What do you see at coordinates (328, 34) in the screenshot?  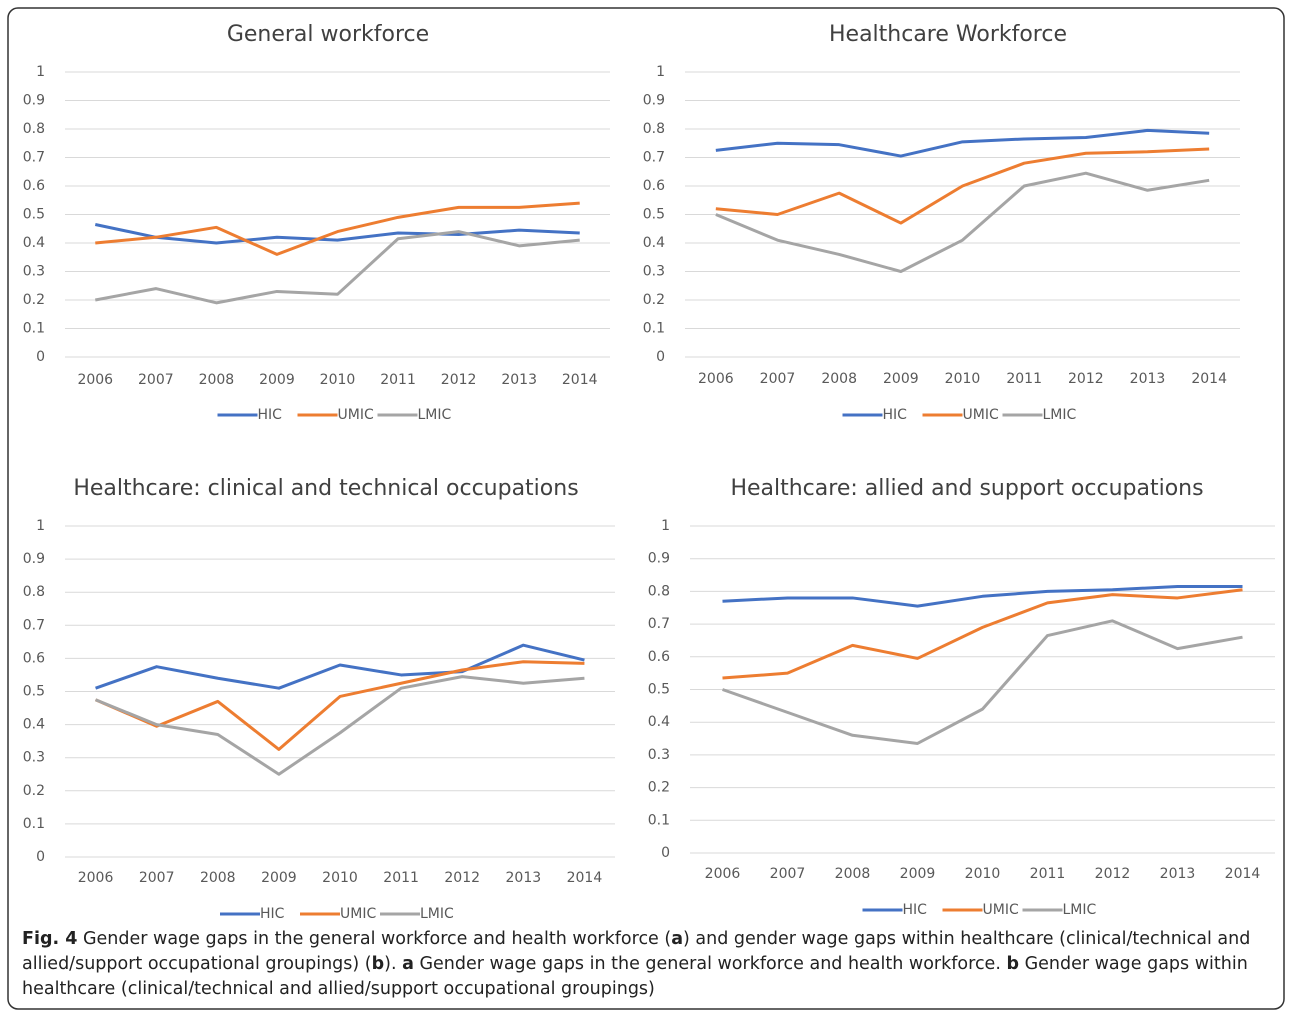 I see `chart-title: General workforce` at bounding box center [328, 34].